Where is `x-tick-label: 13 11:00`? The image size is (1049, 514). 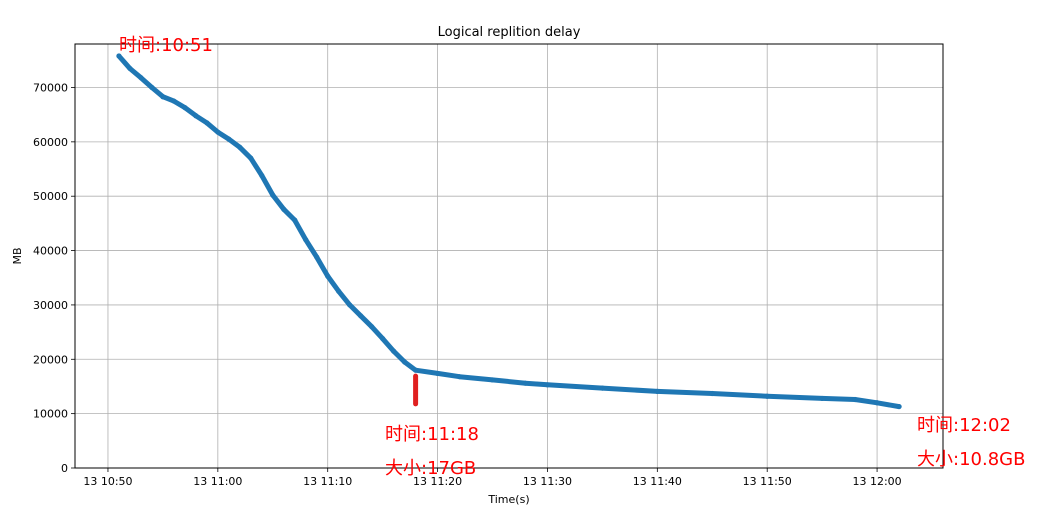
x-tick-label: 13 11:00 is located at coordinates (217, 481).